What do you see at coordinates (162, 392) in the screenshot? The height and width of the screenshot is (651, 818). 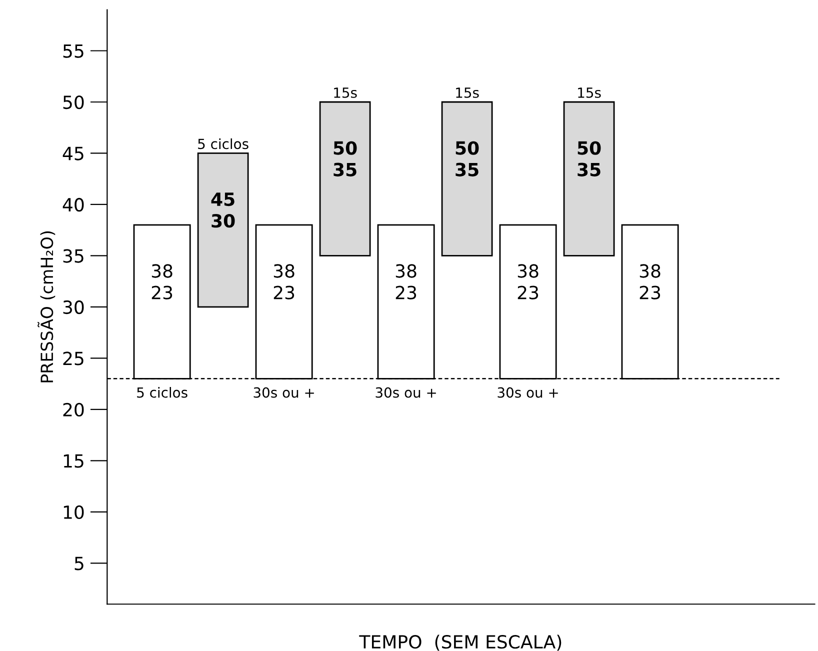 I see `x-tick-label: 5 ciclos` at bounding box center [162, 392].